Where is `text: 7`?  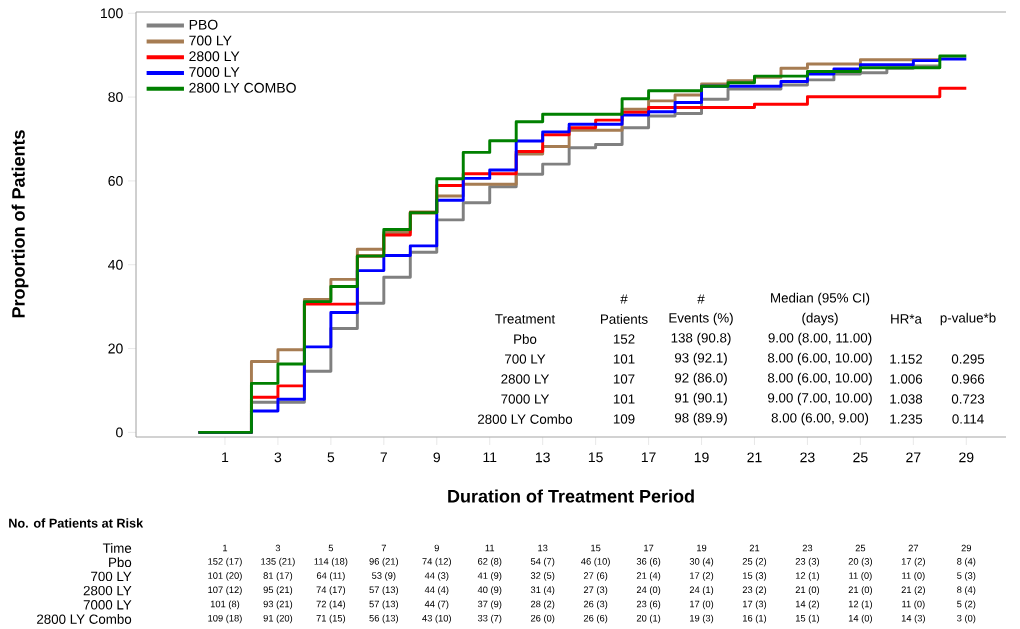
text: 7 is located at coordinates (383, 548).